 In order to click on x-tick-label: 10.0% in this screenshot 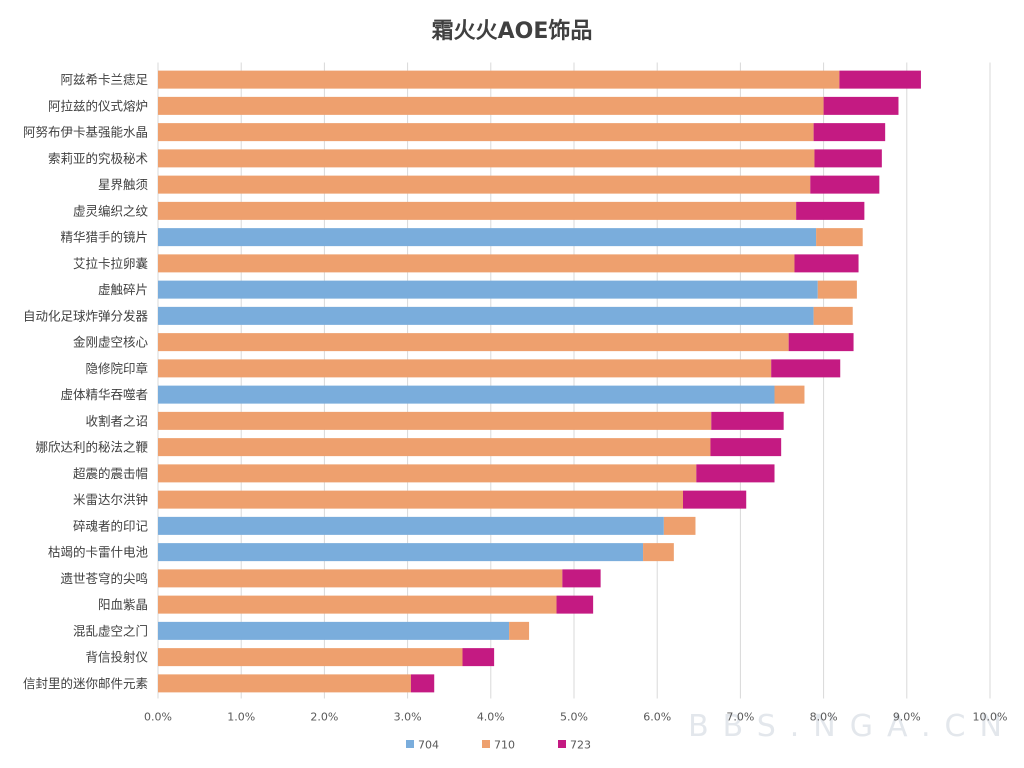, I will do `click(990, 717)`.